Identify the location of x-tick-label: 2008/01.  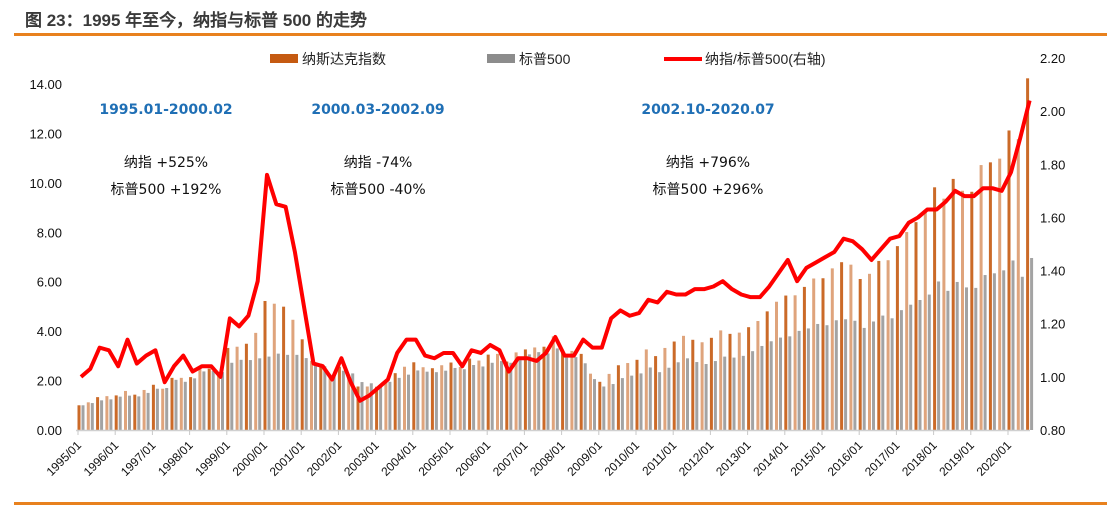
(547, 458).